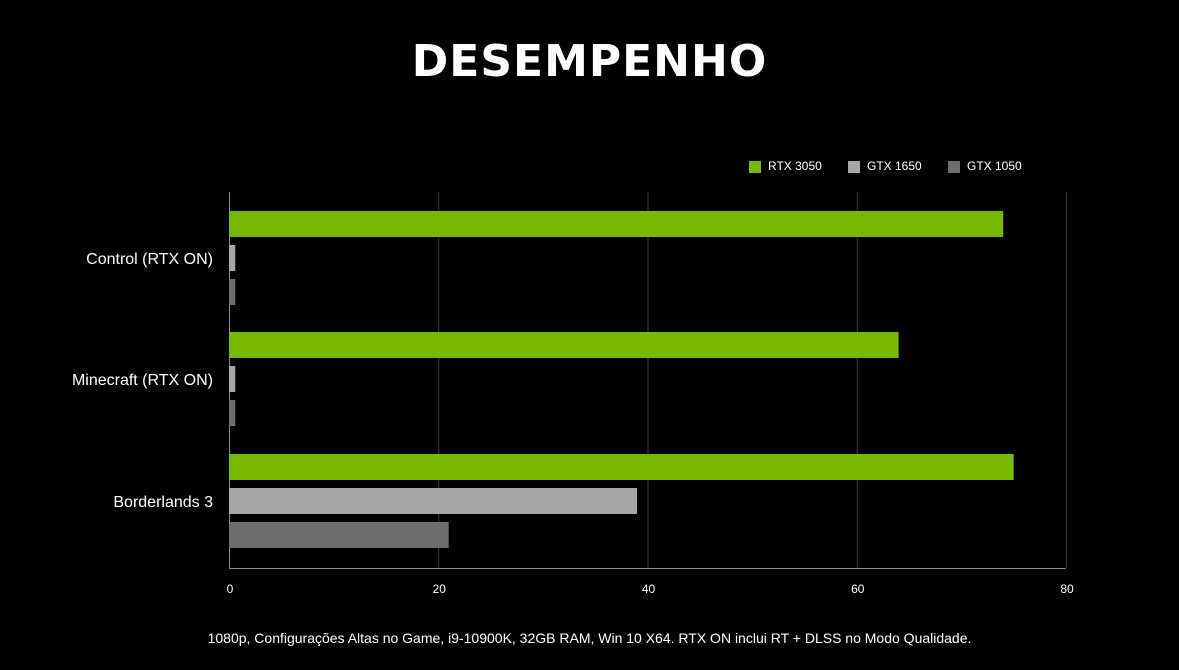 This screenshot has width=1179, height=670. I want to click on category-label: Borderlands 3, so click(163, 502).